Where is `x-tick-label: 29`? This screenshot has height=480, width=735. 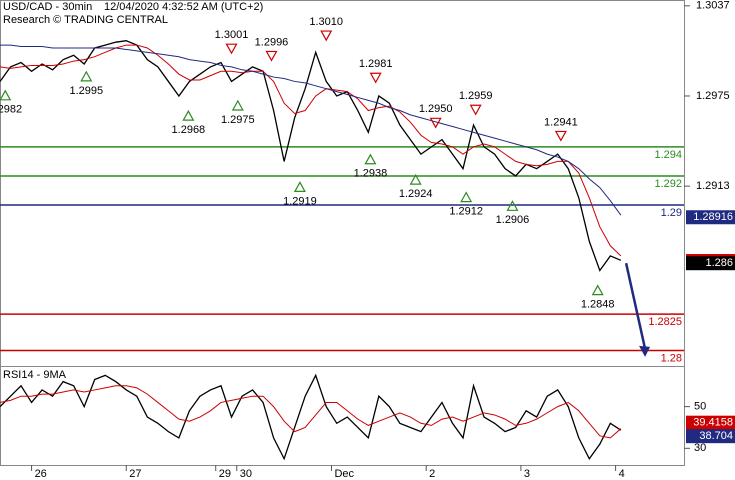
x-tick-label: 29 is located at coordinates (225, 474).